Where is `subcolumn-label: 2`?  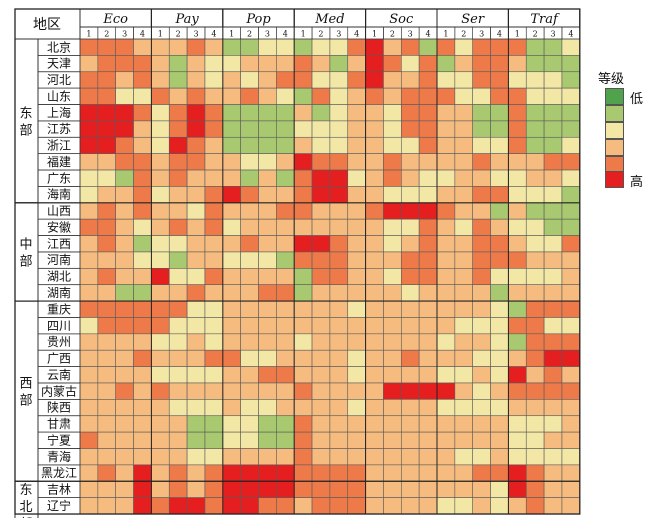 subcolumn-label: 2 is located at coordinates (392, 34).